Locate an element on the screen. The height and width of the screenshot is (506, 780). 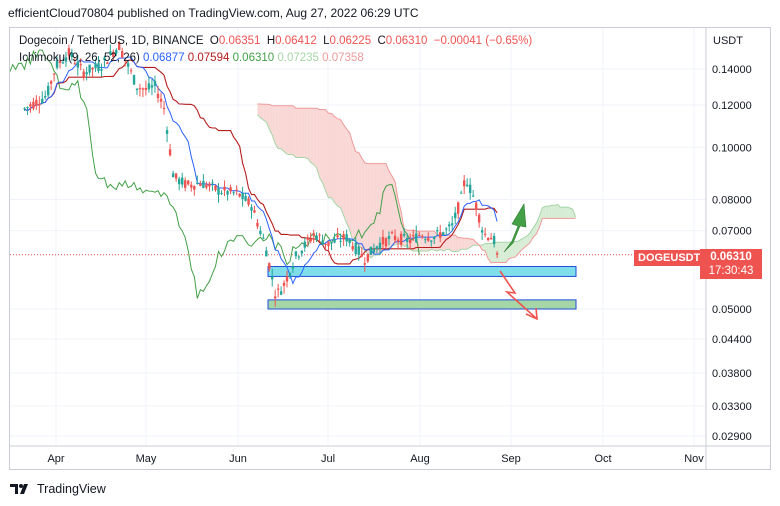
projection-arrows is located at coordinates (518, 262).